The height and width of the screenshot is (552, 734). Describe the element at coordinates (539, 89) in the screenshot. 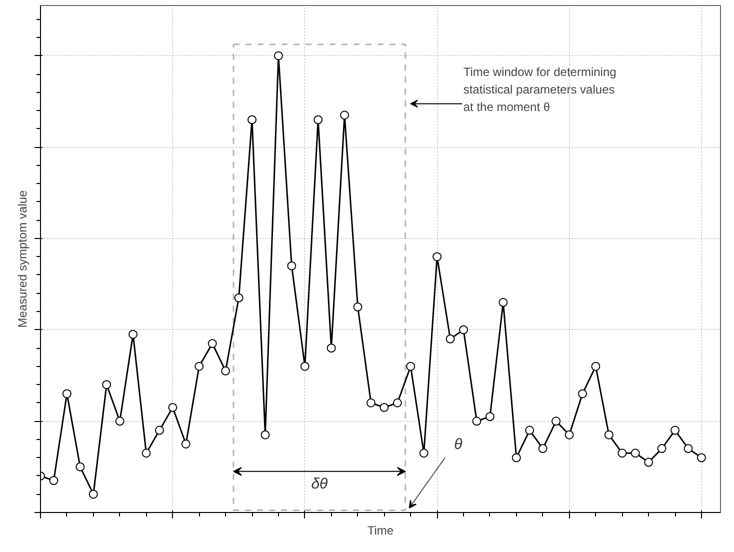

I see `annotation: Time window for determining statistical parameters values at the moment θ` at that location.